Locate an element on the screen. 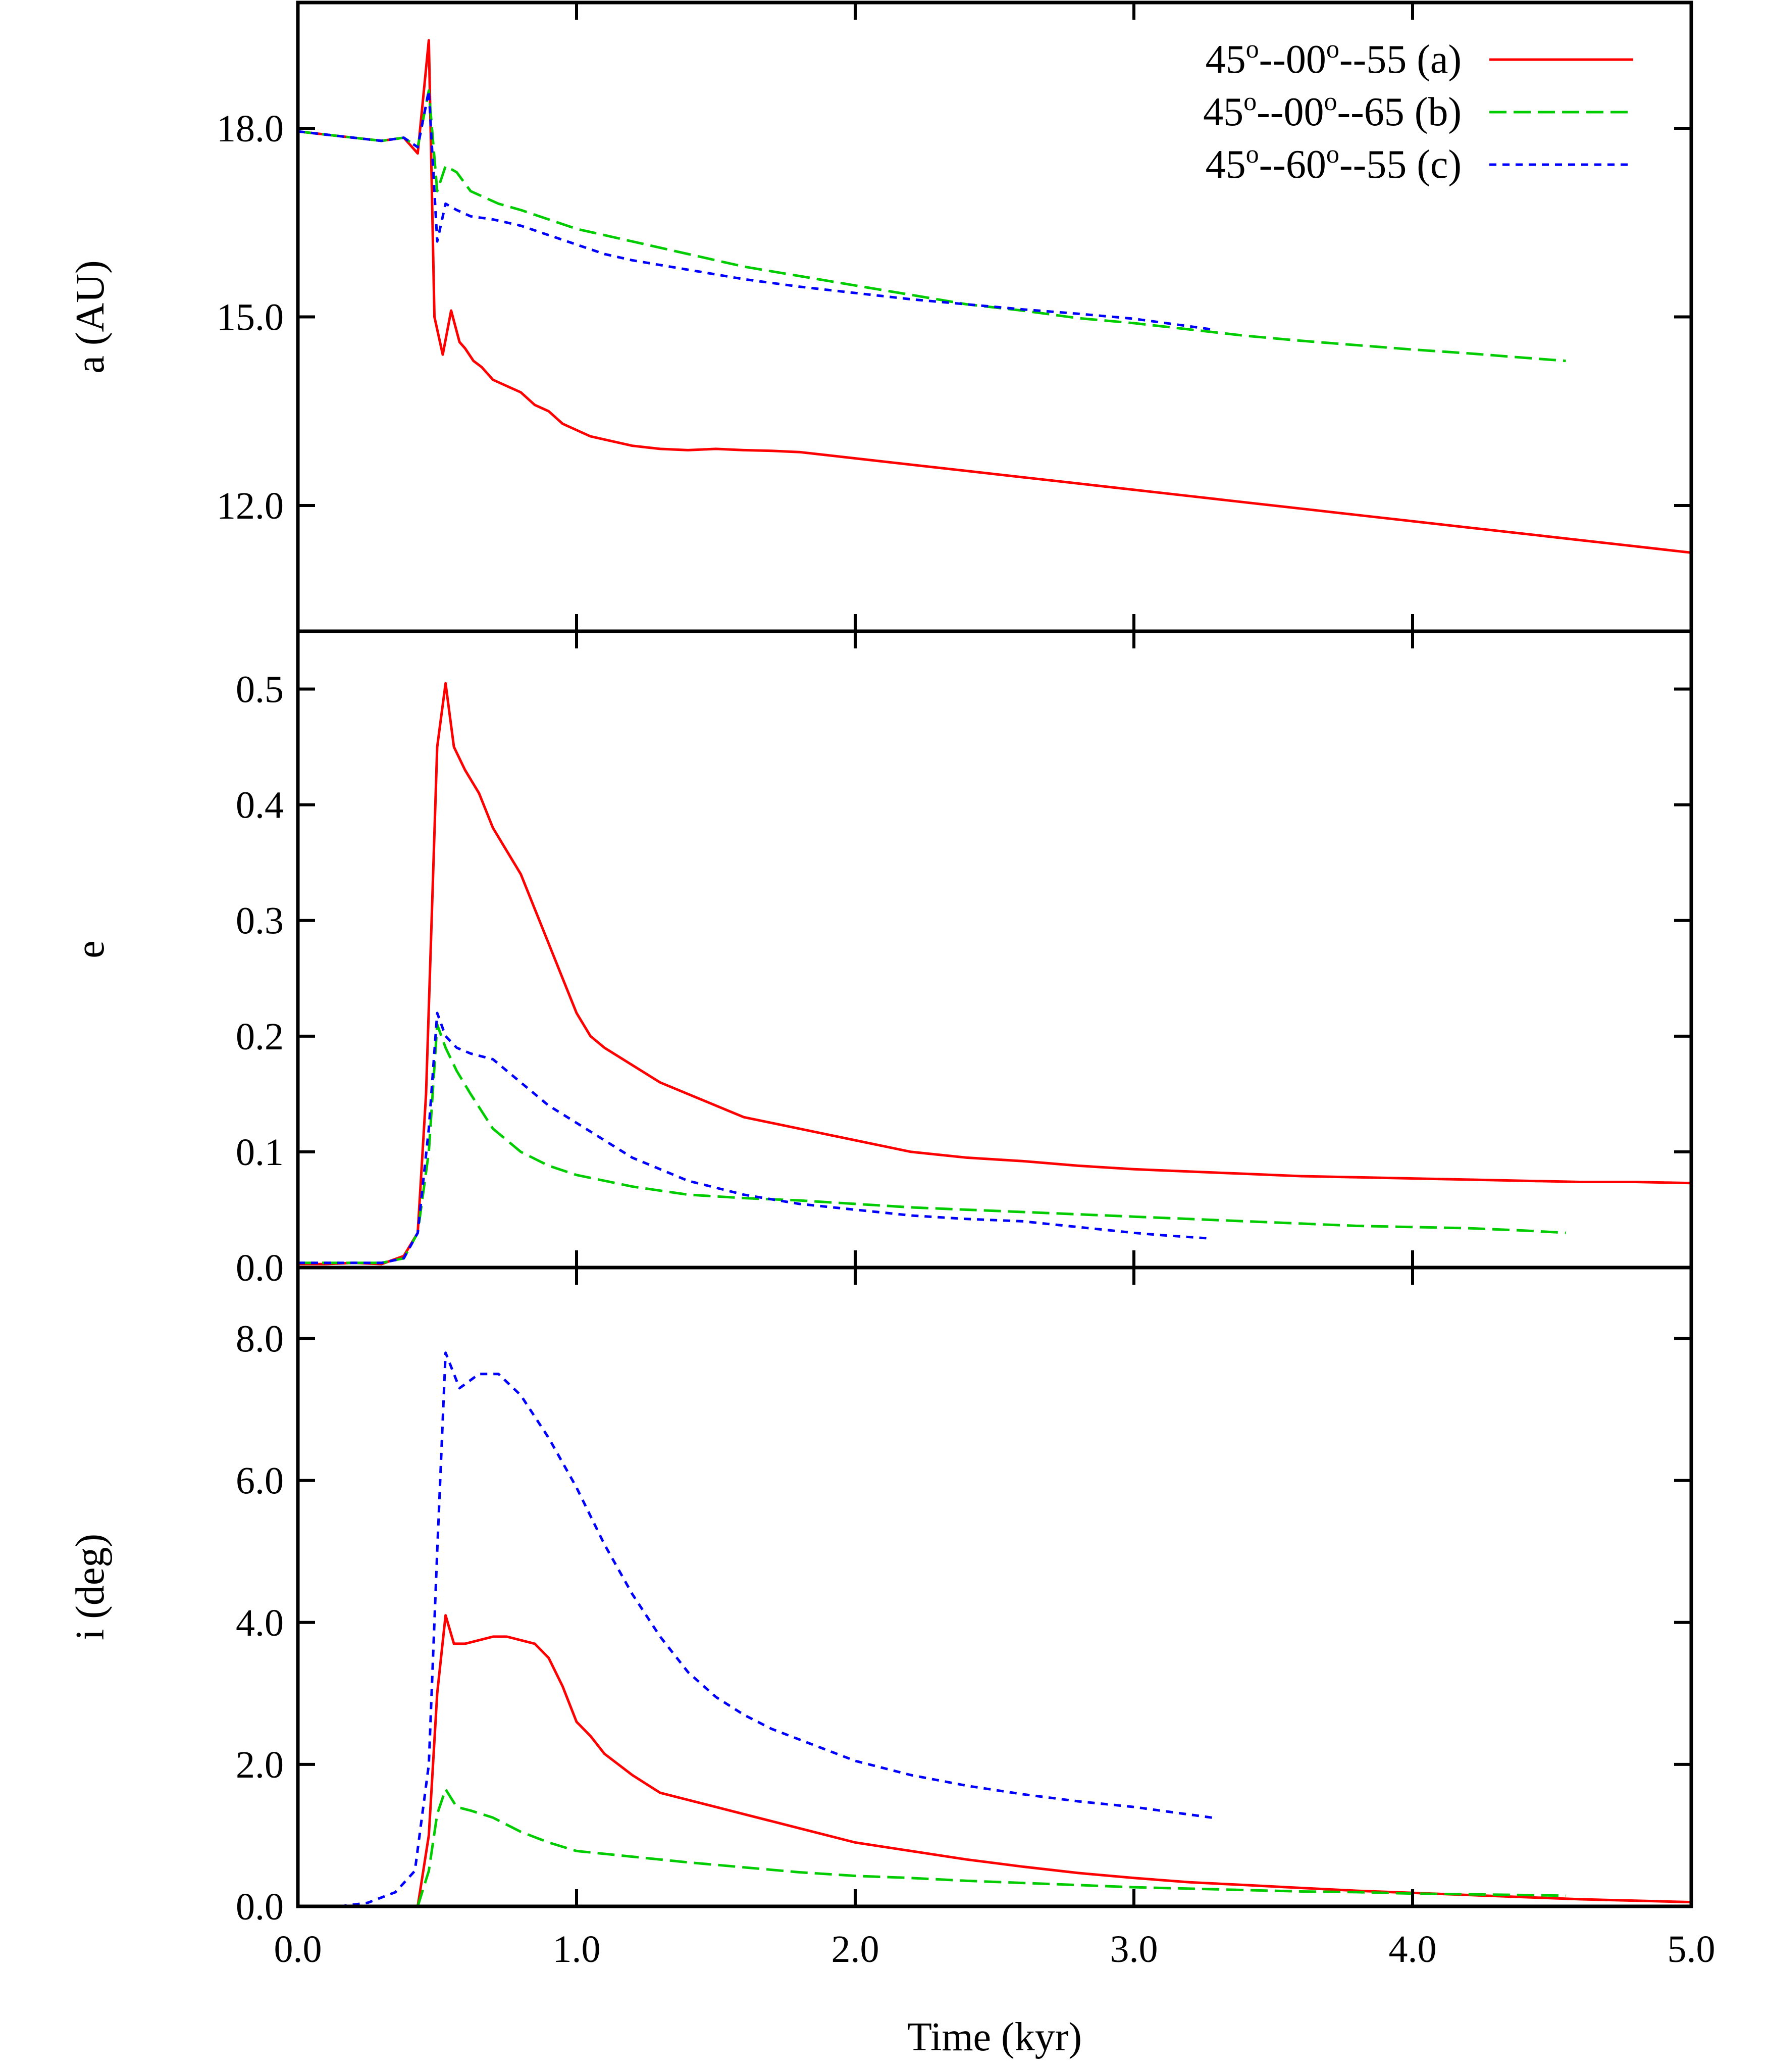  series-i-b is located at coordinates (992, 1847).